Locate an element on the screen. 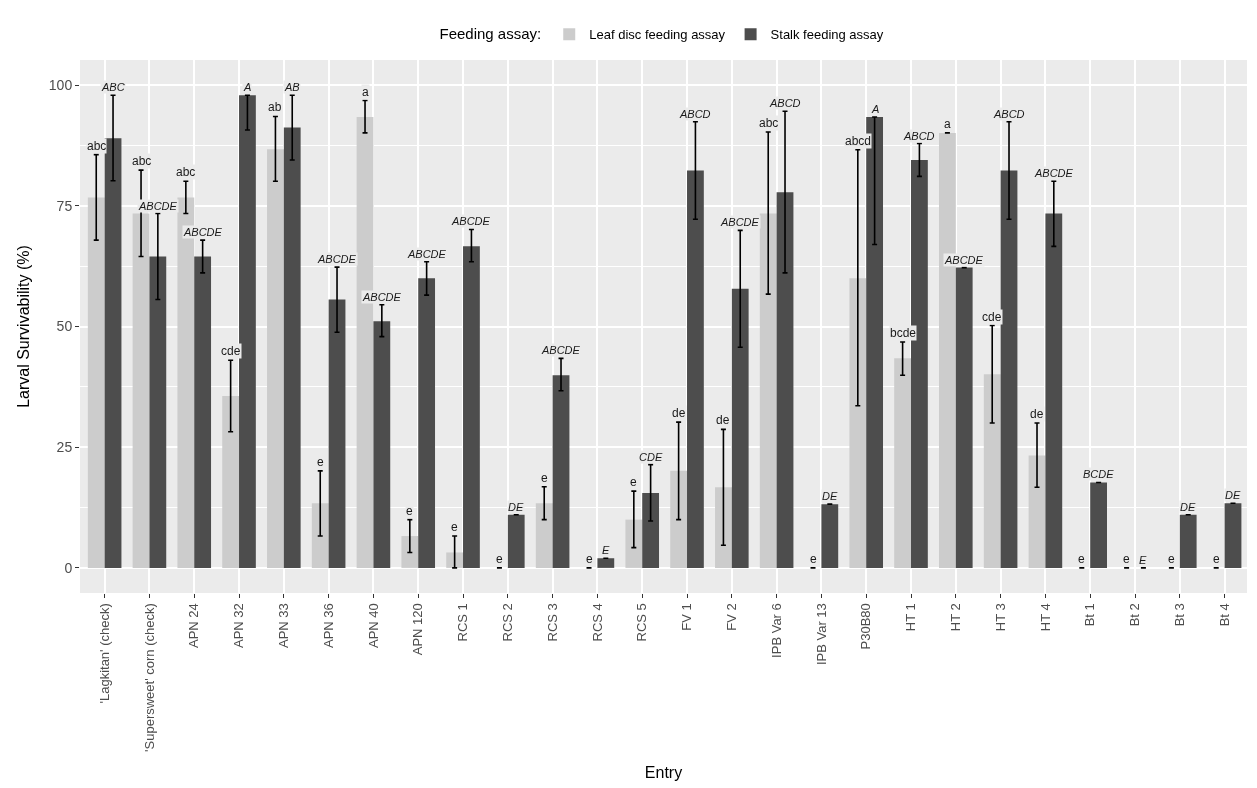  y-tick-label: 50 is located at coordinates (64, 326).